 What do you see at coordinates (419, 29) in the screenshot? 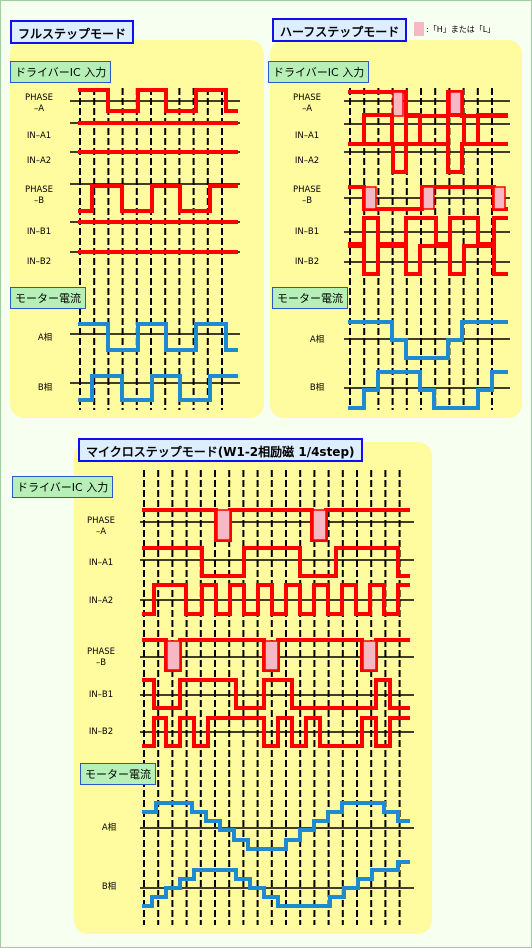
I see `legend-swatch` at bounding box center [419, 29].